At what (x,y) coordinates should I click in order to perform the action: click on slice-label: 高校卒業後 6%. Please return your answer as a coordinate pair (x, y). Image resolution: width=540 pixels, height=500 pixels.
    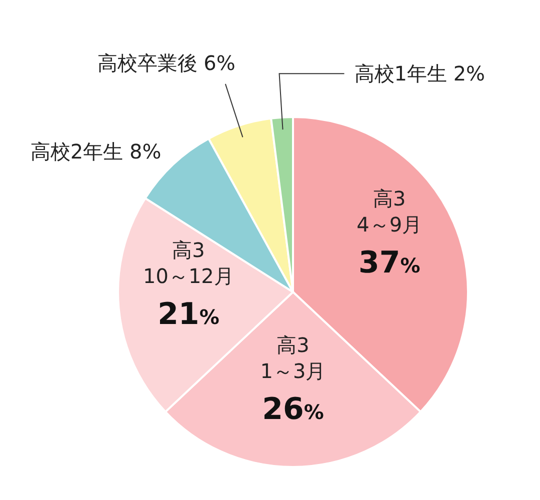
    Looking at the image, I should click on (166, 62).